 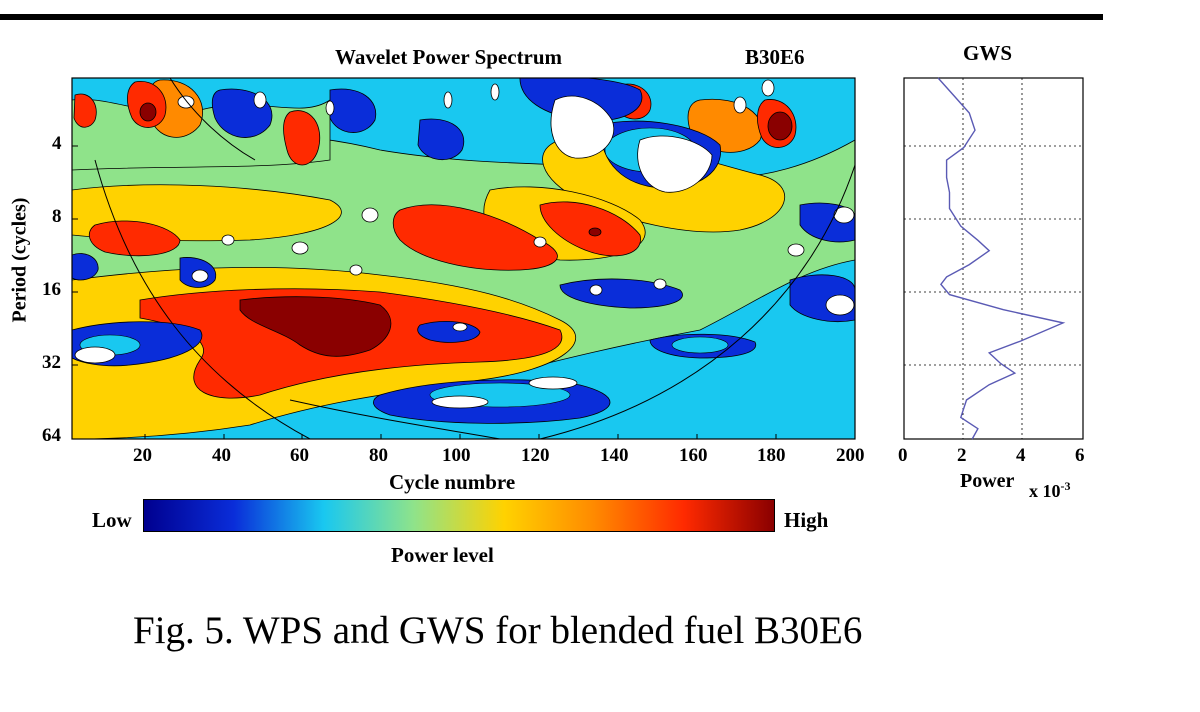 I want to click on y-tick-64: 64, so click(x=51, y=435).